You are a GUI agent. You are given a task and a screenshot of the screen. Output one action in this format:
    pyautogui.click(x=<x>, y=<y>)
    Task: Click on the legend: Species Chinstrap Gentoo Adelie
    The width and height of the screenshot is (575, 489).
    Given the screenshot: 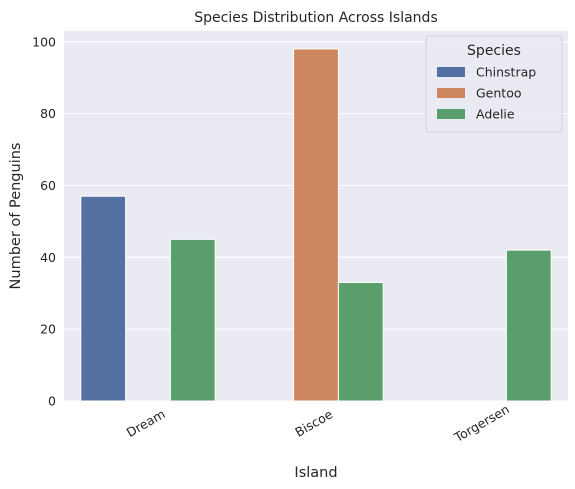 What is the action you would take?
    pyautogui.click(x=494, y=84)
    